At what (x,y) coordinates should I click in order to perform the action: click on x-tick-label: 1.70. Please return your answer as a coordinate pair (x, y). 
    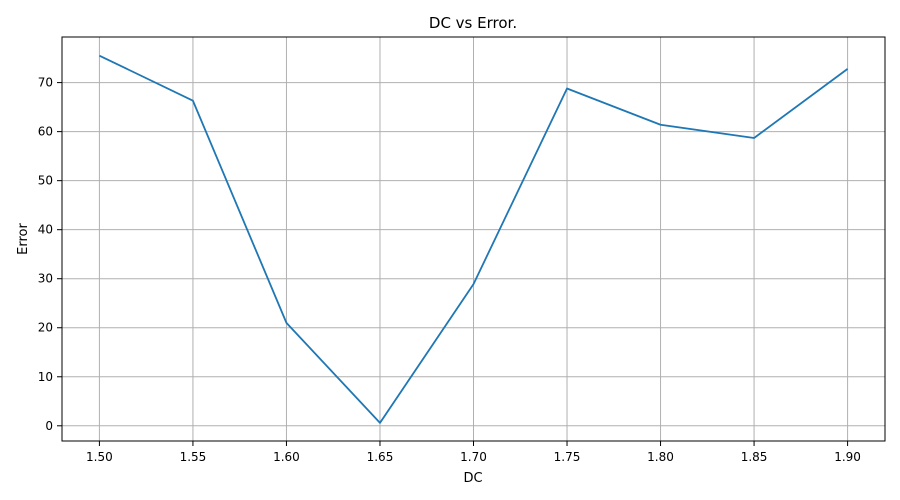
    Looking at the image, I should click on (473, 457).